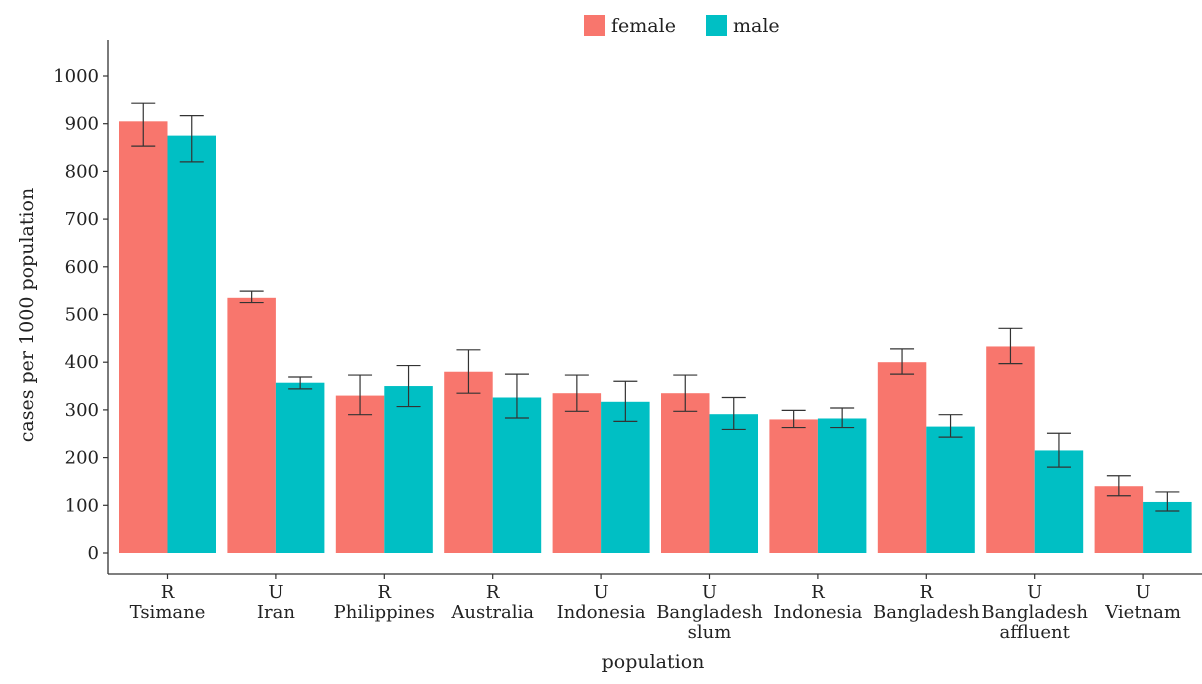  What do you see at coordinates (756, 26) in the screenshot?
I see `legend-label: male` at bounding box center [756, 26].